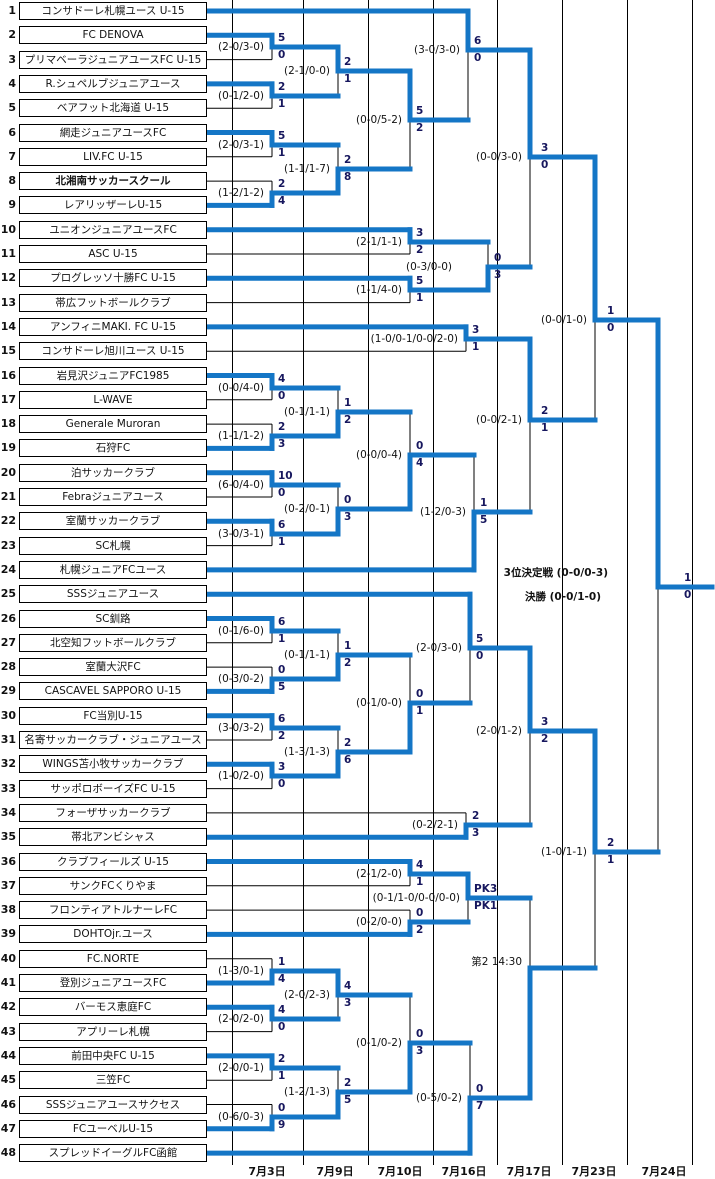  Describe the element at coordinates (240, 776) in the screenshot. I see `match-halves-label: (1-0/2-0)` at that location.